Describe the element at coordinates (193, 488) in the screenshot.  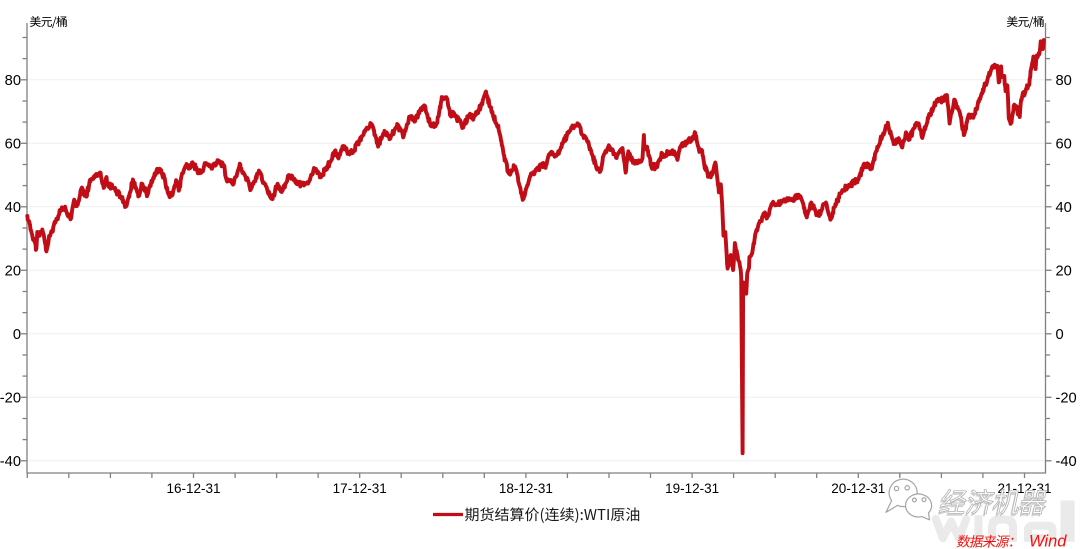
I see `svg-text: 16-12-31` at that location.